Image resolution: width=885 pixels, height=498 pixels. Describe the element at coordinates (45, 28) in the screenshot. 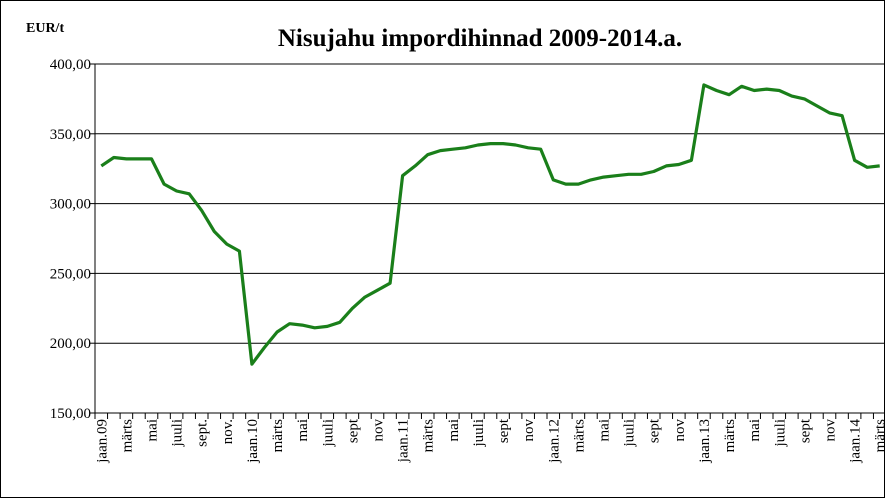

I see `y-axis-label: EUR/t` at that location.